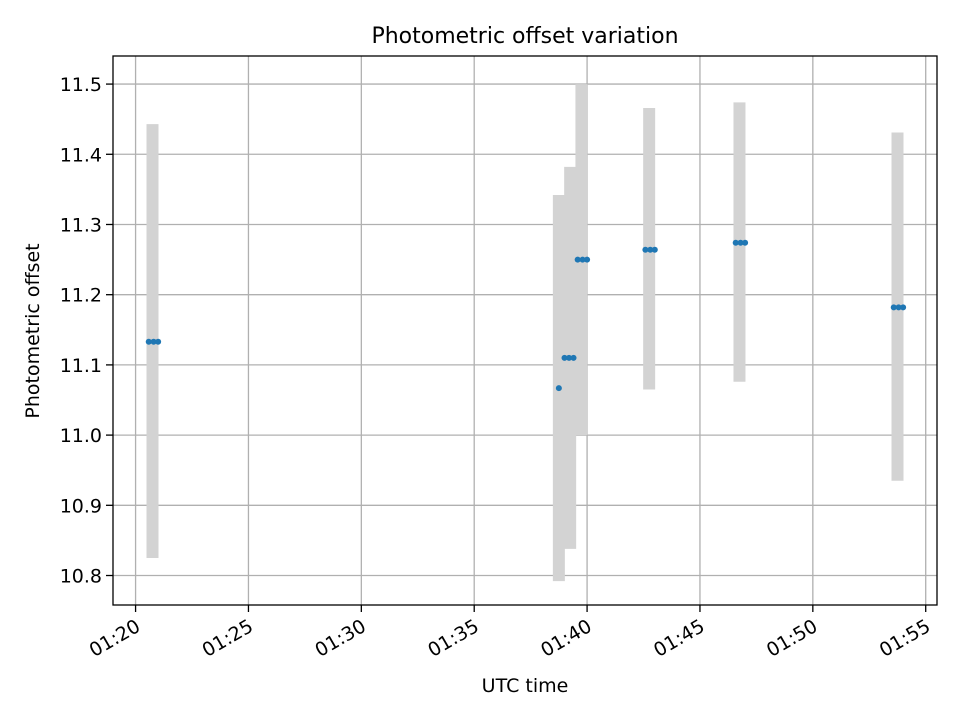  Describe the element at coordinates (905, 638) in the screenshot. I see `x-tick-label: 01:55` at that location.